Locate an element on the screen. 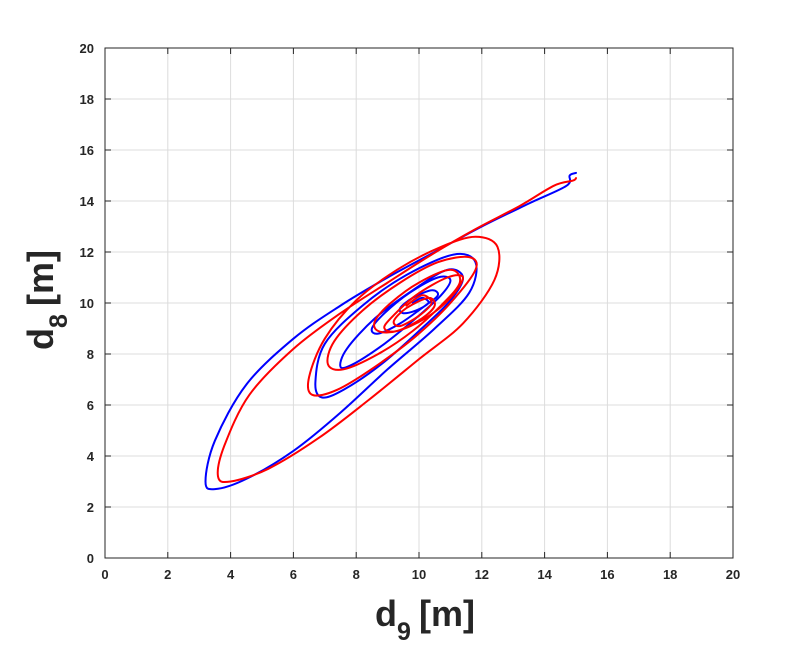  x-tick-label: 10 is located at coordinates (419, 574).